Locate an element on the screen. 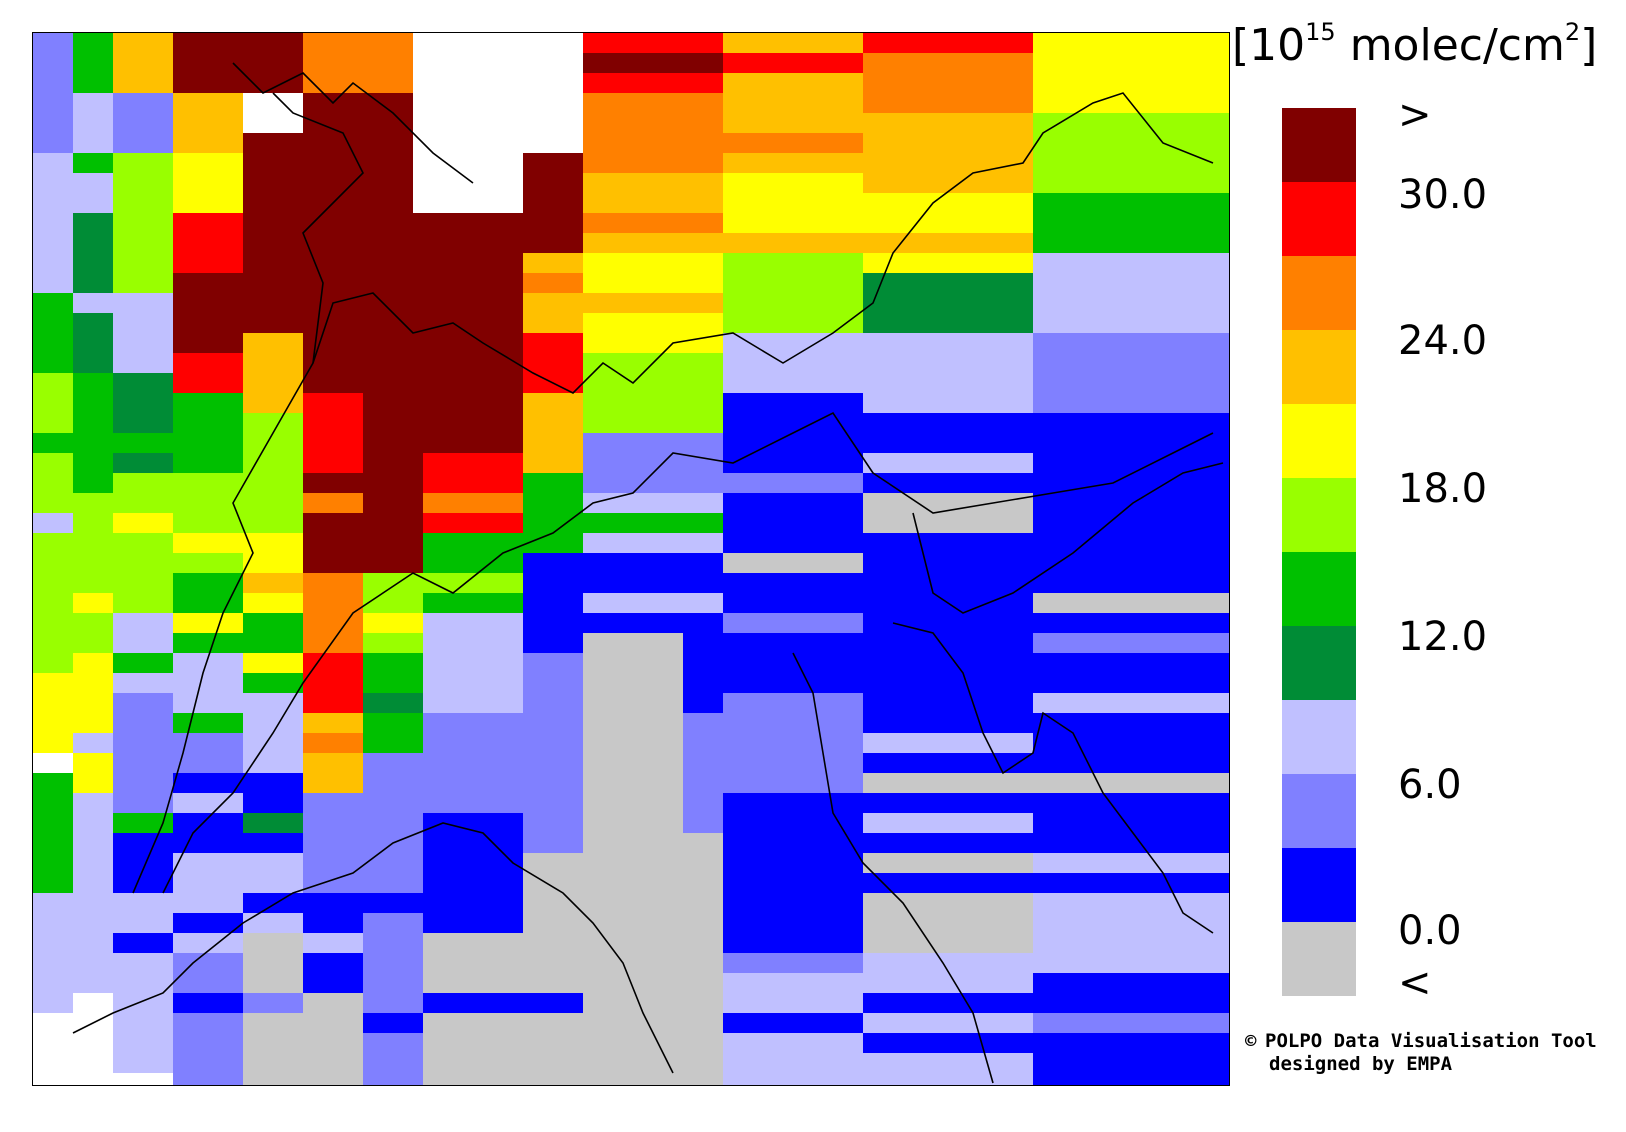 Image resolution: width=1626 pixels, height=1132 pixels. credit-line-2: designed by EMPA is located at coordinates (1361, 1064).